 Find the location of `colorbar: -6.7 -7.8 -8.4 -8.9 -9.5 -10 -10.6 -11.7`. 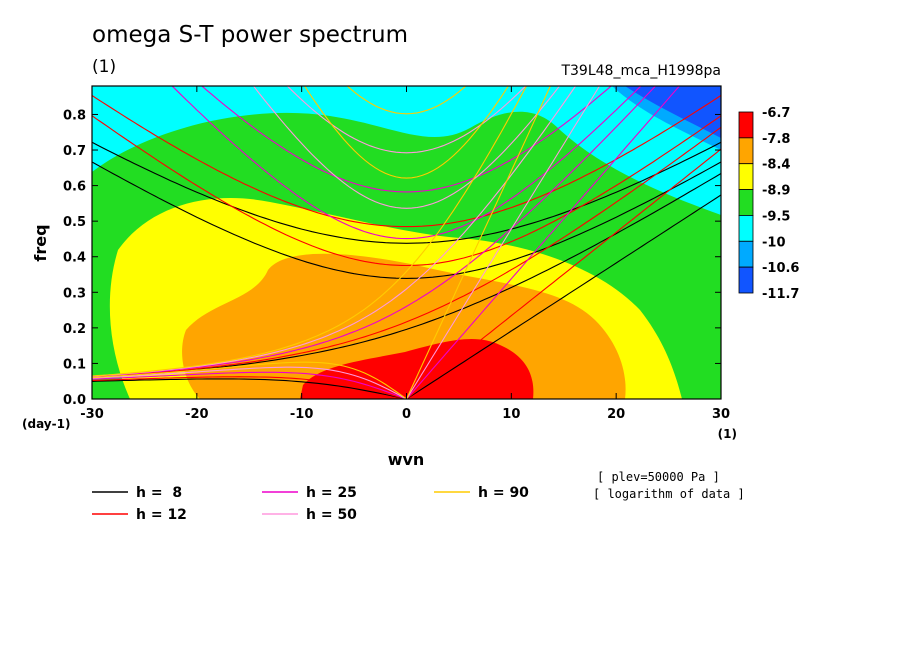

colorbar: -6.7 -7.8 -8.4 -8.9 -9.5 -10 -10.6 -11.7 is located at coordinates (768, 204).